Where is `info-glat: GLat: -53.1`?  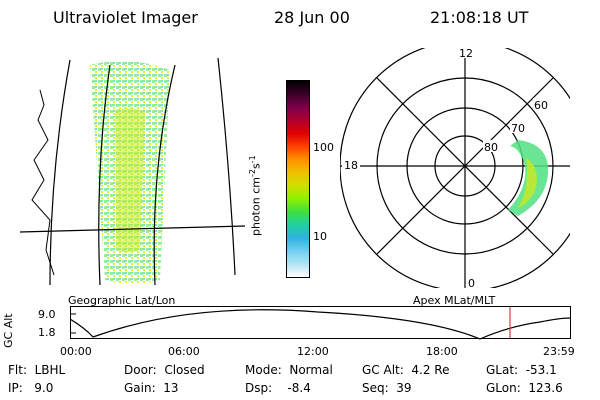 info-glat: GLat: -53.1 is located at coordinates (521, 370).